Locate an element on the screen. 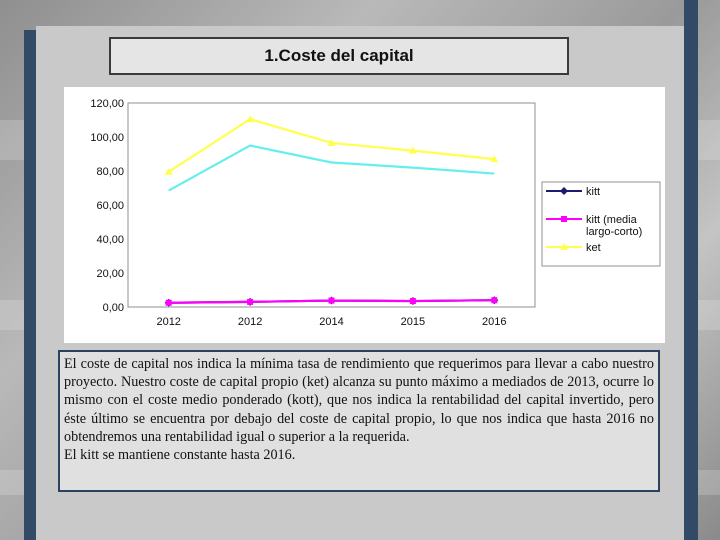 The height and width of the screenshot is (540, 720). x-axis: 2012 2012 2014 2015 2016 is located at coordinates (331, 322).